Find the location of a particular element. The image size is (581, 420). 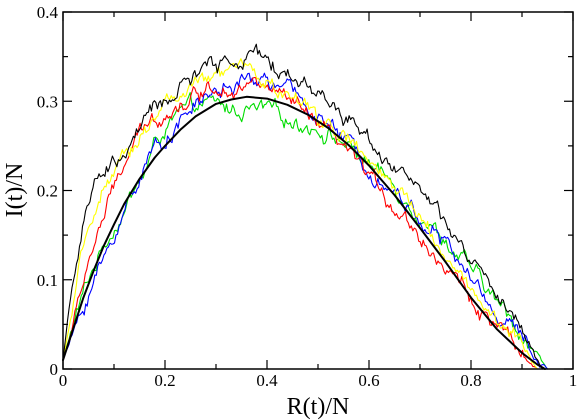

x-tick-label: 0.2 is located at coordinates (164, 380).